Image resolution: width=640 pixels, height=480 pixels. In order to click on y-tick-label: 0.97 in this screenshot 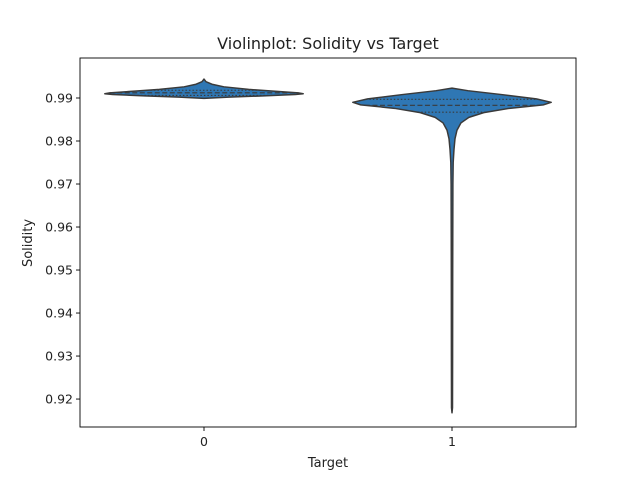, I will do `click(59, 184)`.